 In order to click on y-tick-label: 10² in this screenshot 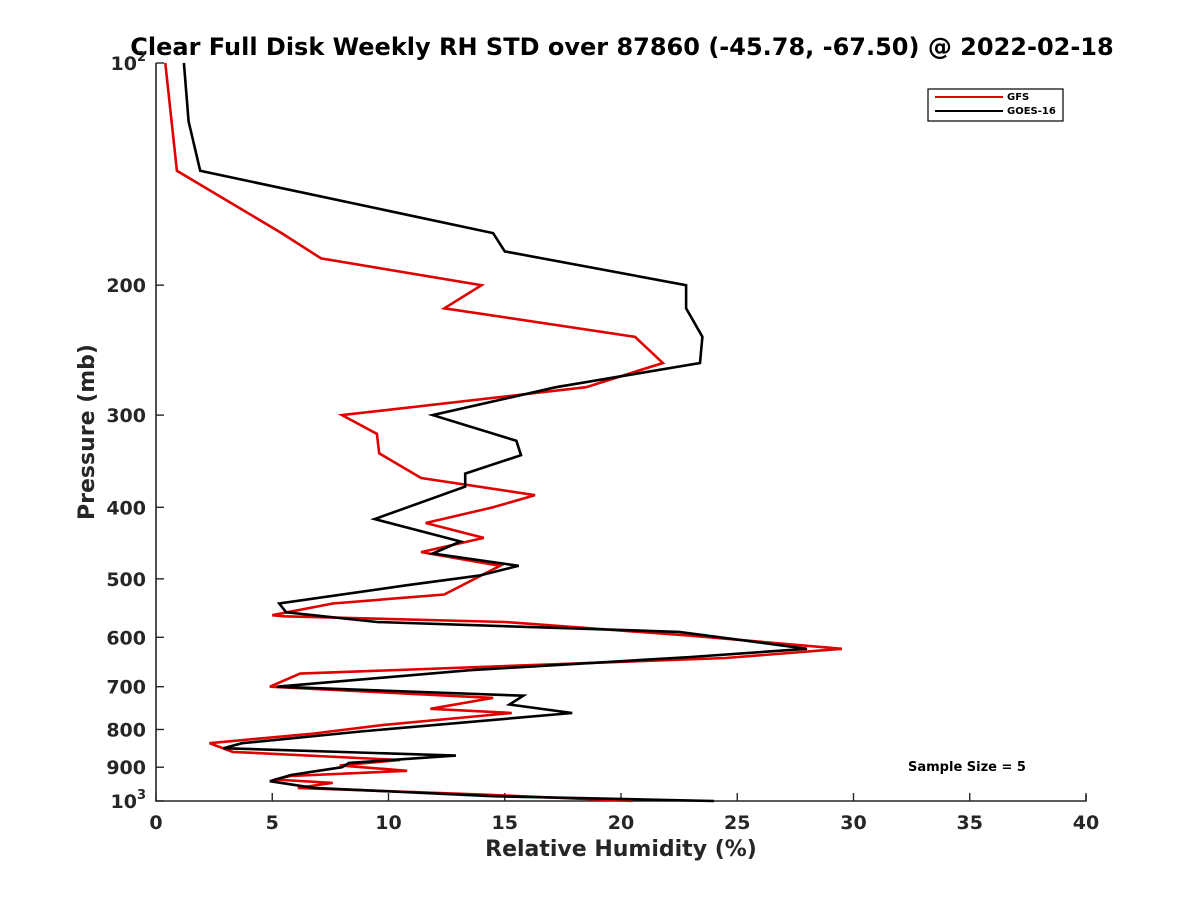, I will do `click(129, 62)`.